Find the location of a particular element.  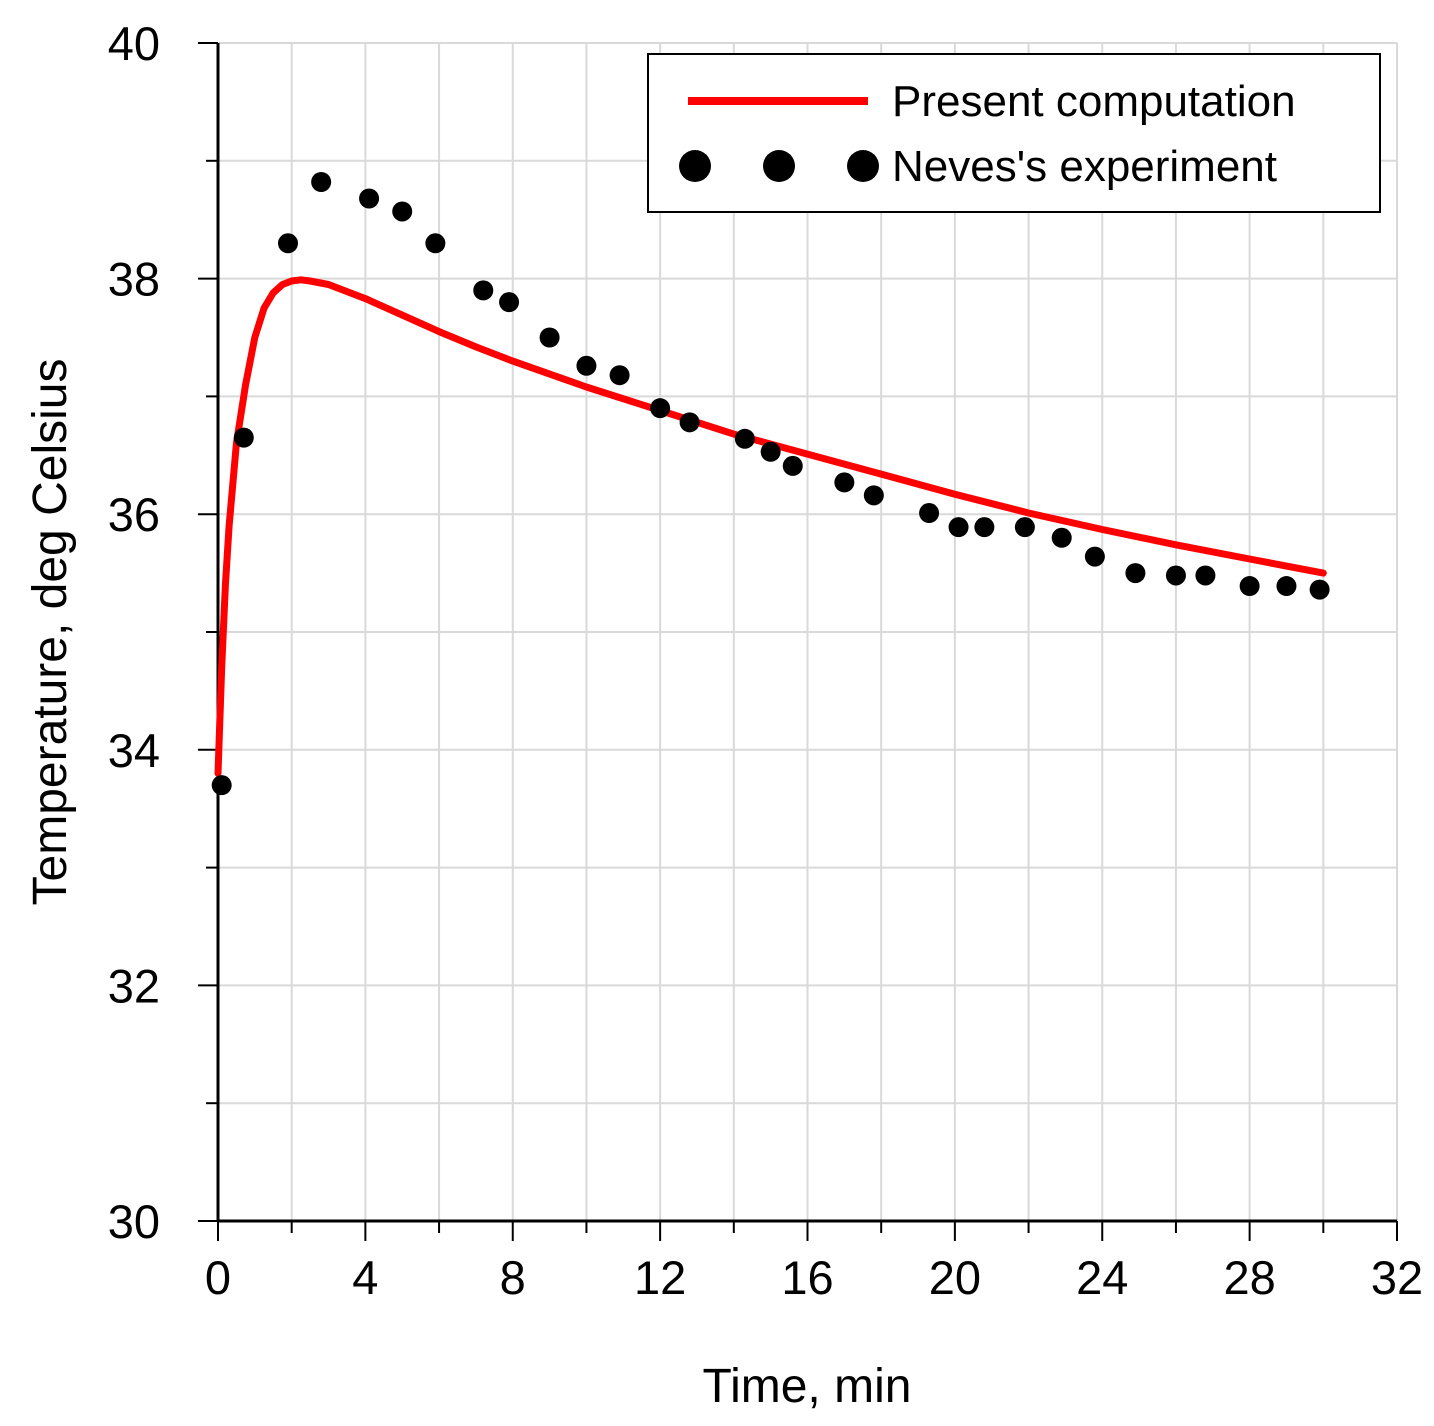

y-tick-label: 38 is located at coordinates (134, 279).